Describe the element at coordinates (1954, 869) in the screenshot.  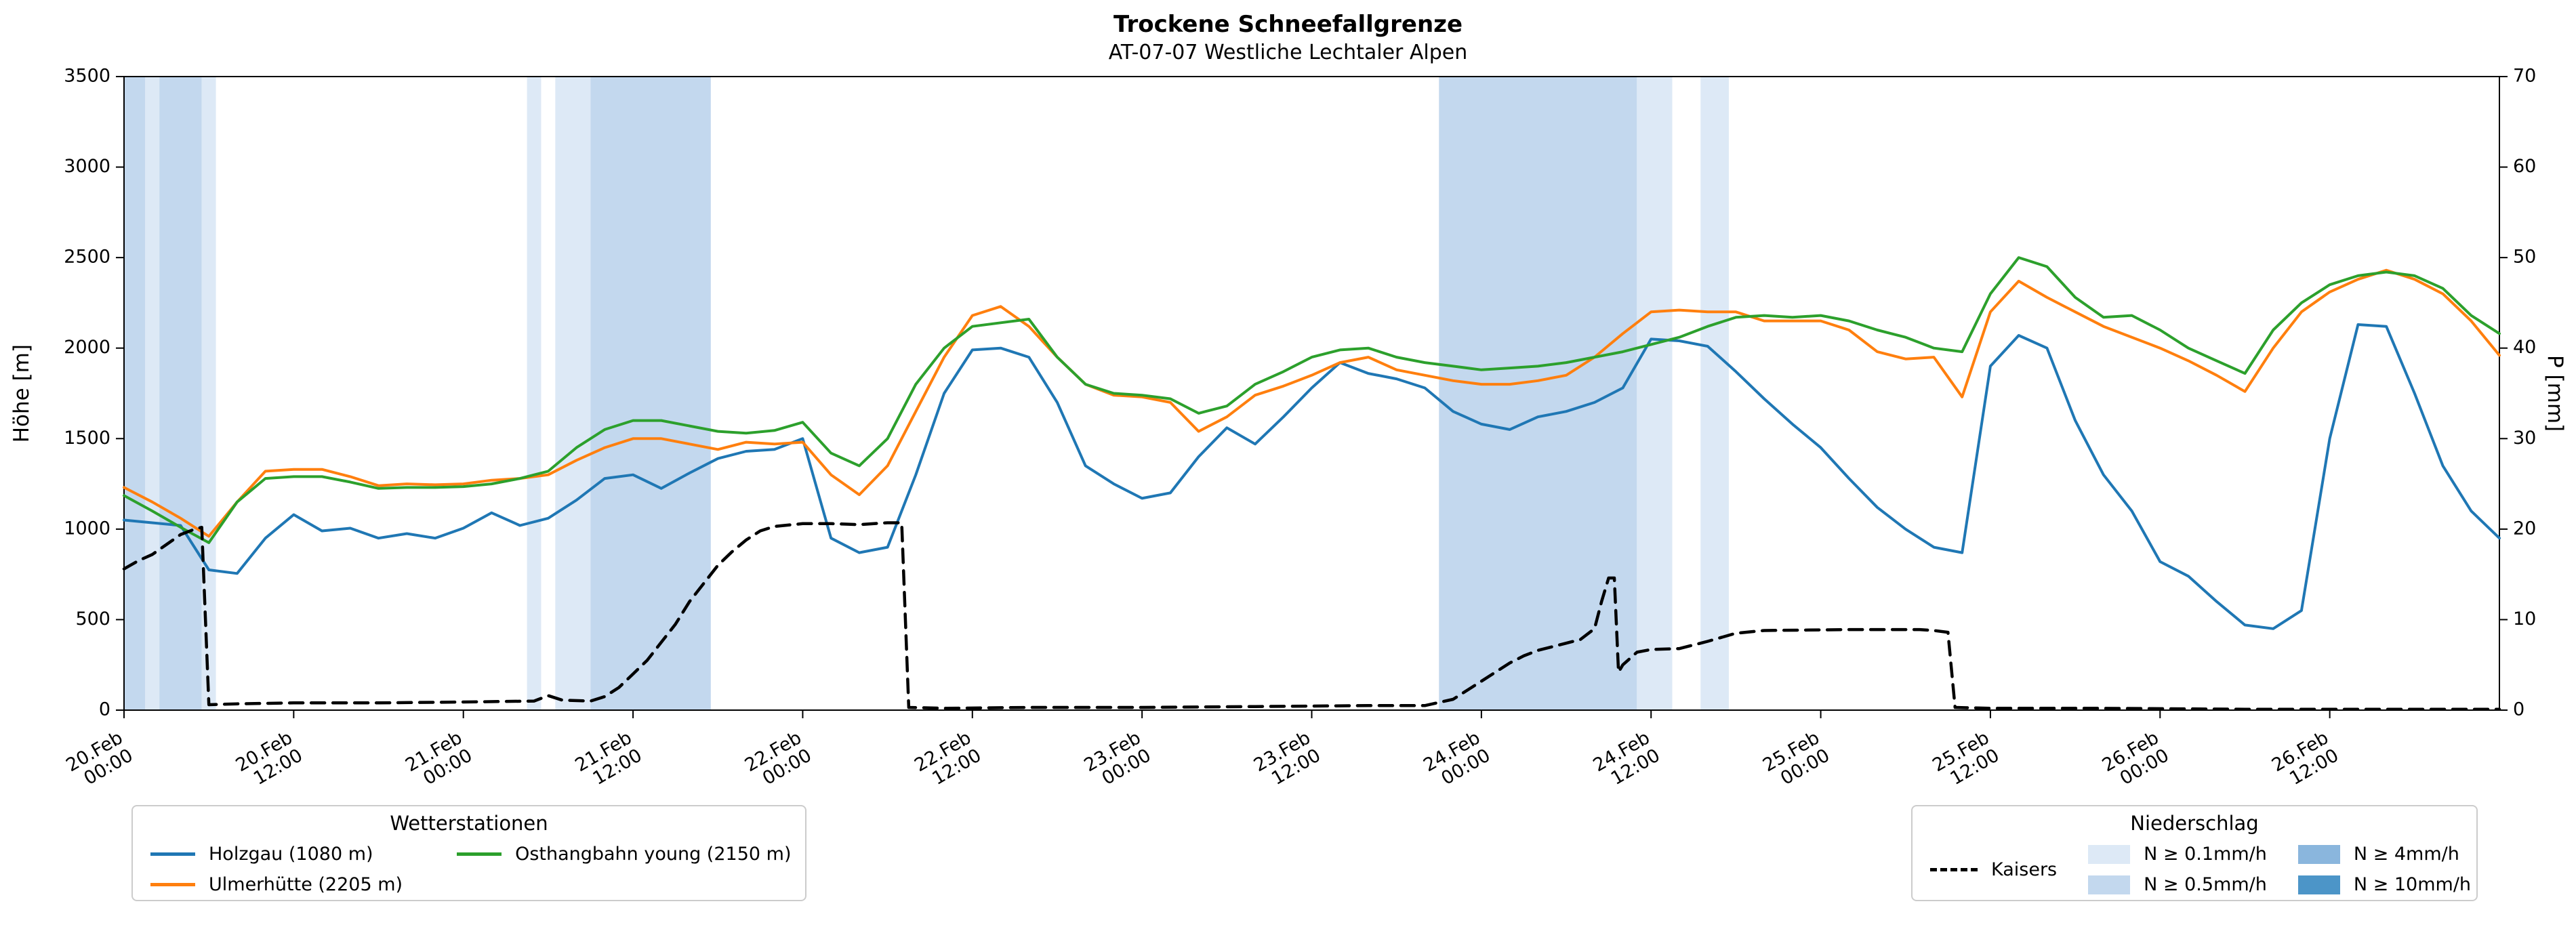
I see `kaisers-dashed-line-swatch` at that location.